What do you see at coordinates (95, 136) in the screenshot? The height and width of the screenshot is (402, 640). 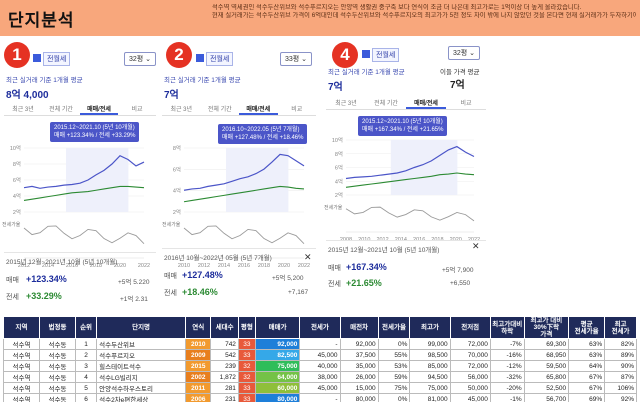 I see `tooltip-change: 매매 +123.34% / 전세 +33.29%` at bounding box center [95, 136].